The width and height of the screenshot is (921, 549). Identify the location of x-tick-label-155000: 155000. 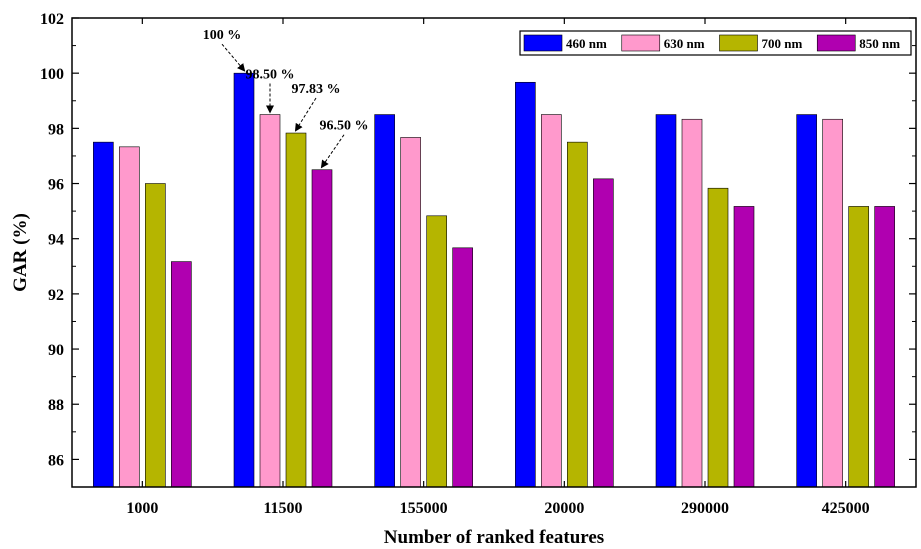
(424, 508).